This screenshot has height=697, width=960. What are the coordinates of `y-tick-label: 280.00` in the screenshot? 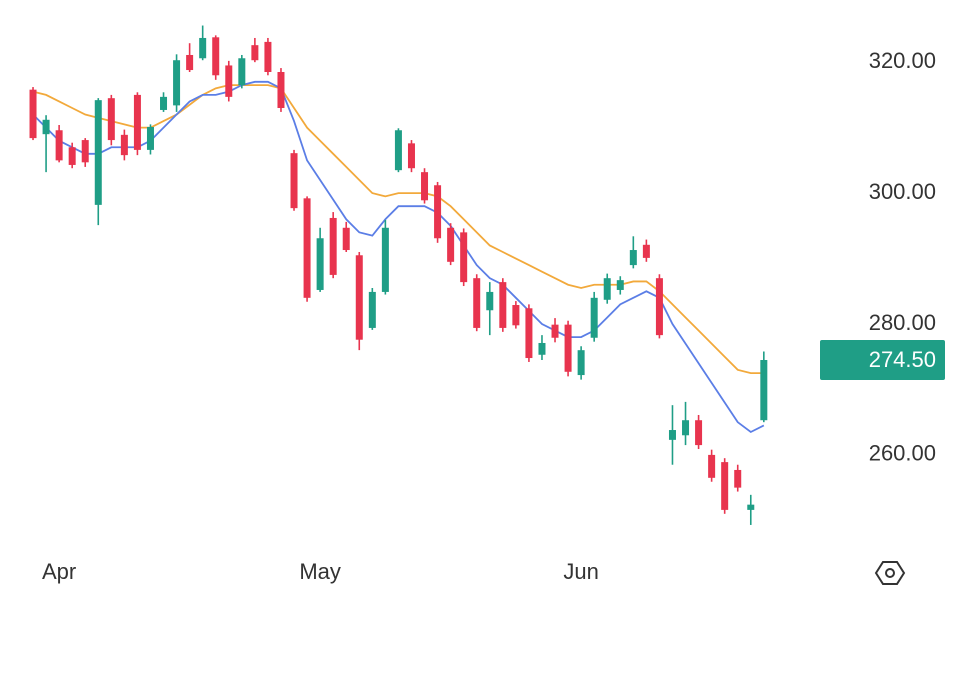 It's located at (902, 322).